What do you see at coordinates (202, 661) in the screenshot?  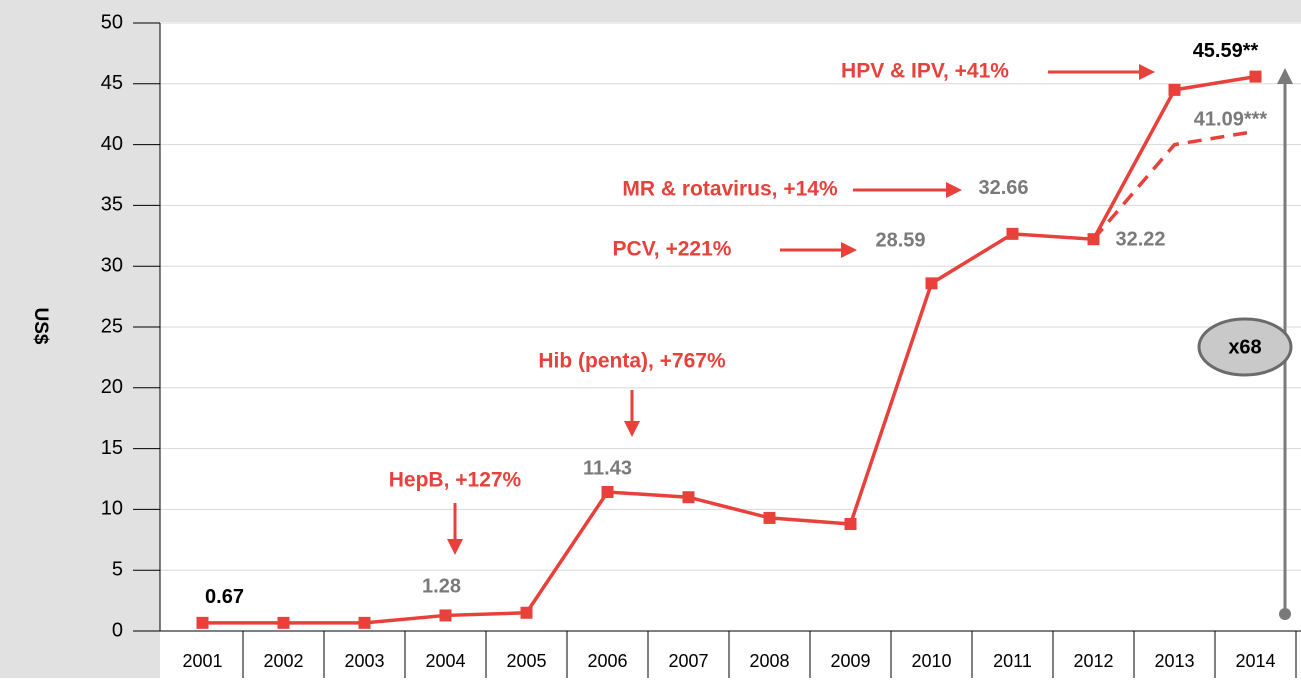 I see `x-tick-label: 2001` at bounding box center [202, 661].